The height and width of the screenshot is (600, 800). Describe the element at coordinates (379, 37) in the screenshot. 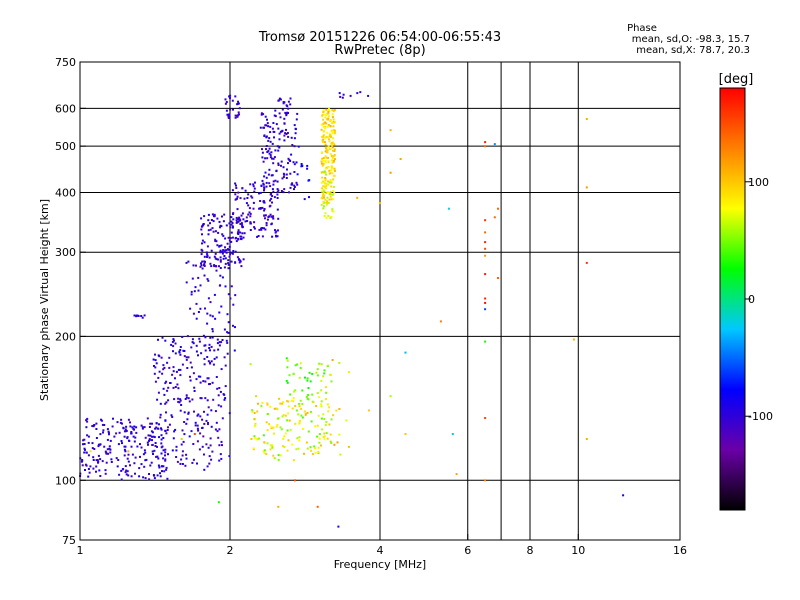

I see `chart-title: Tromsø 20151226 06:54:00-06:55:43` at that location.